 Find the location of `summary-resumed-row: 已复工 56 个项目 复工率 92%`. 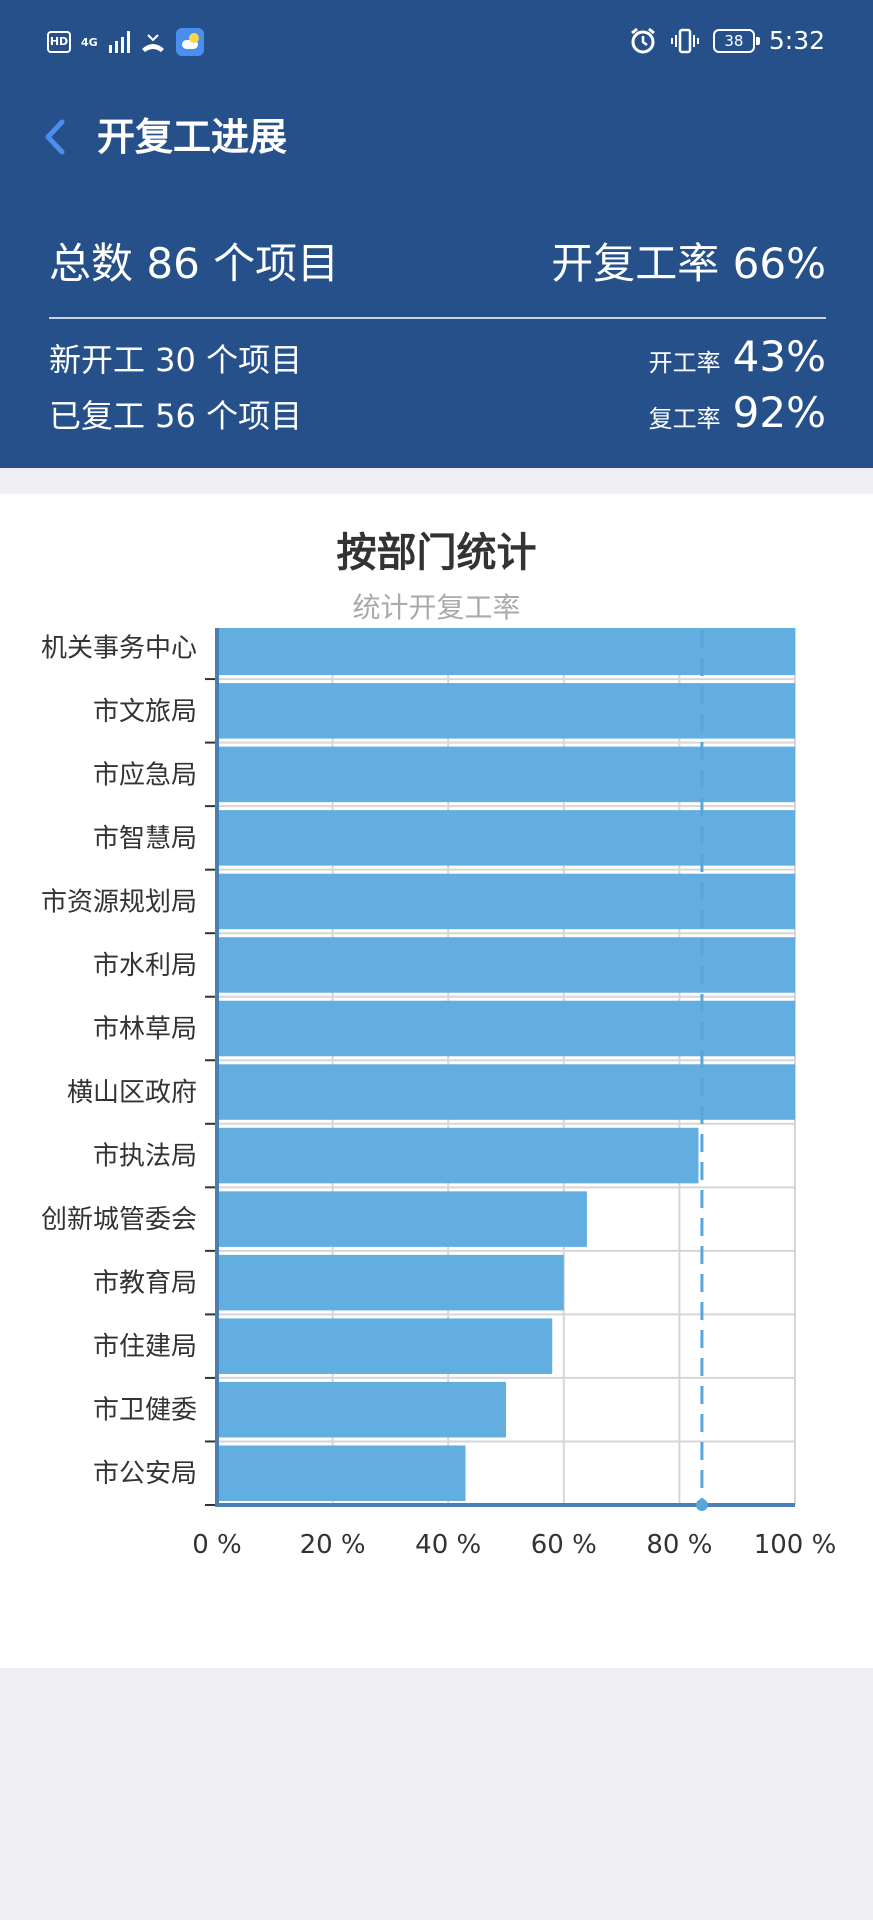

summary-resumed-row: 已复工 56 个项目 复工率 92% is located at coordinates (437, 412).